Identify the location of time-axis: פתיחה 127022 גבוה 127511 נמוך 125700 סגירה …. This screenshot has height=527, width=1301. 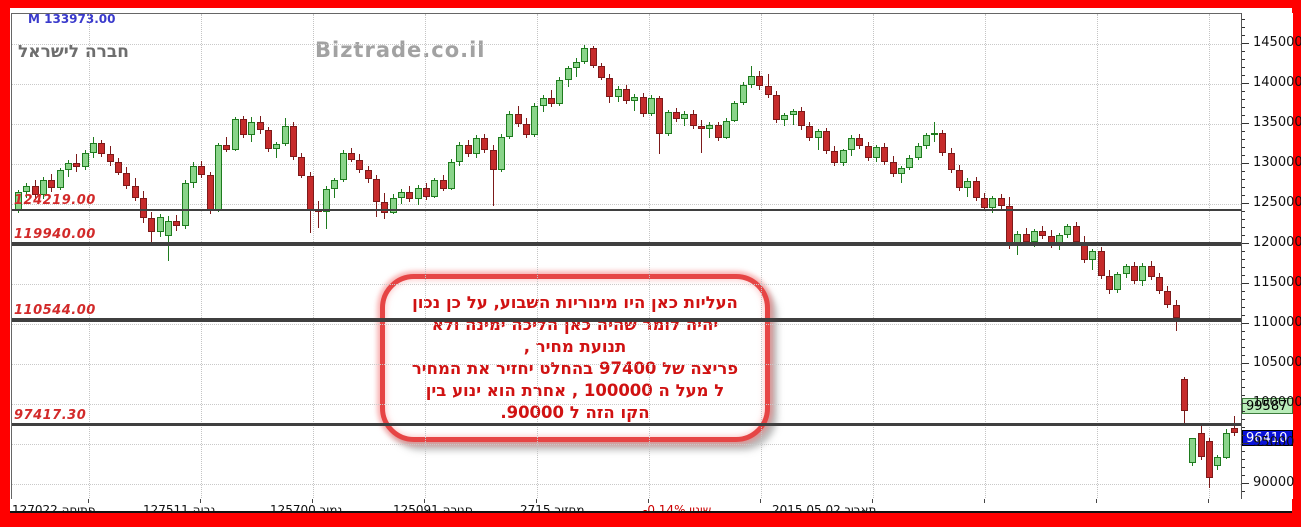
(651, 505).